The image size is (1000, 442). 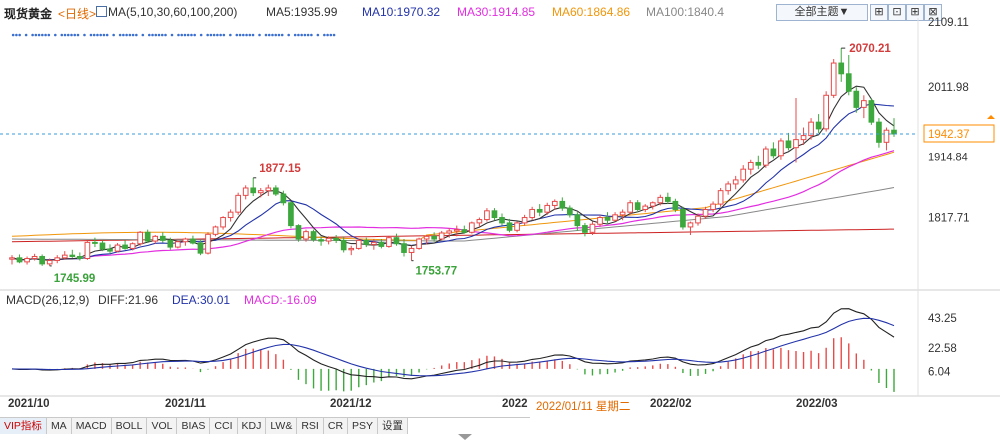 What do you see at coordinates (465, 437) in the screenshot?
I see `collapse-arrow-icon` at bounding box center [465, 437].